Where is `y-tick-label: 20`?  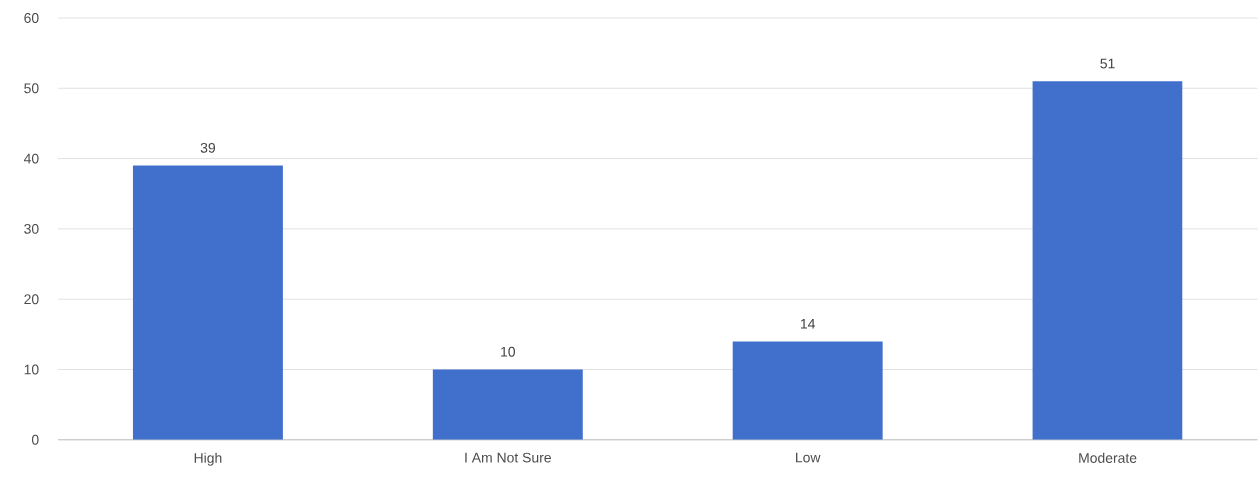 y-tick-label: 20 is located at coordinates (31, 299).